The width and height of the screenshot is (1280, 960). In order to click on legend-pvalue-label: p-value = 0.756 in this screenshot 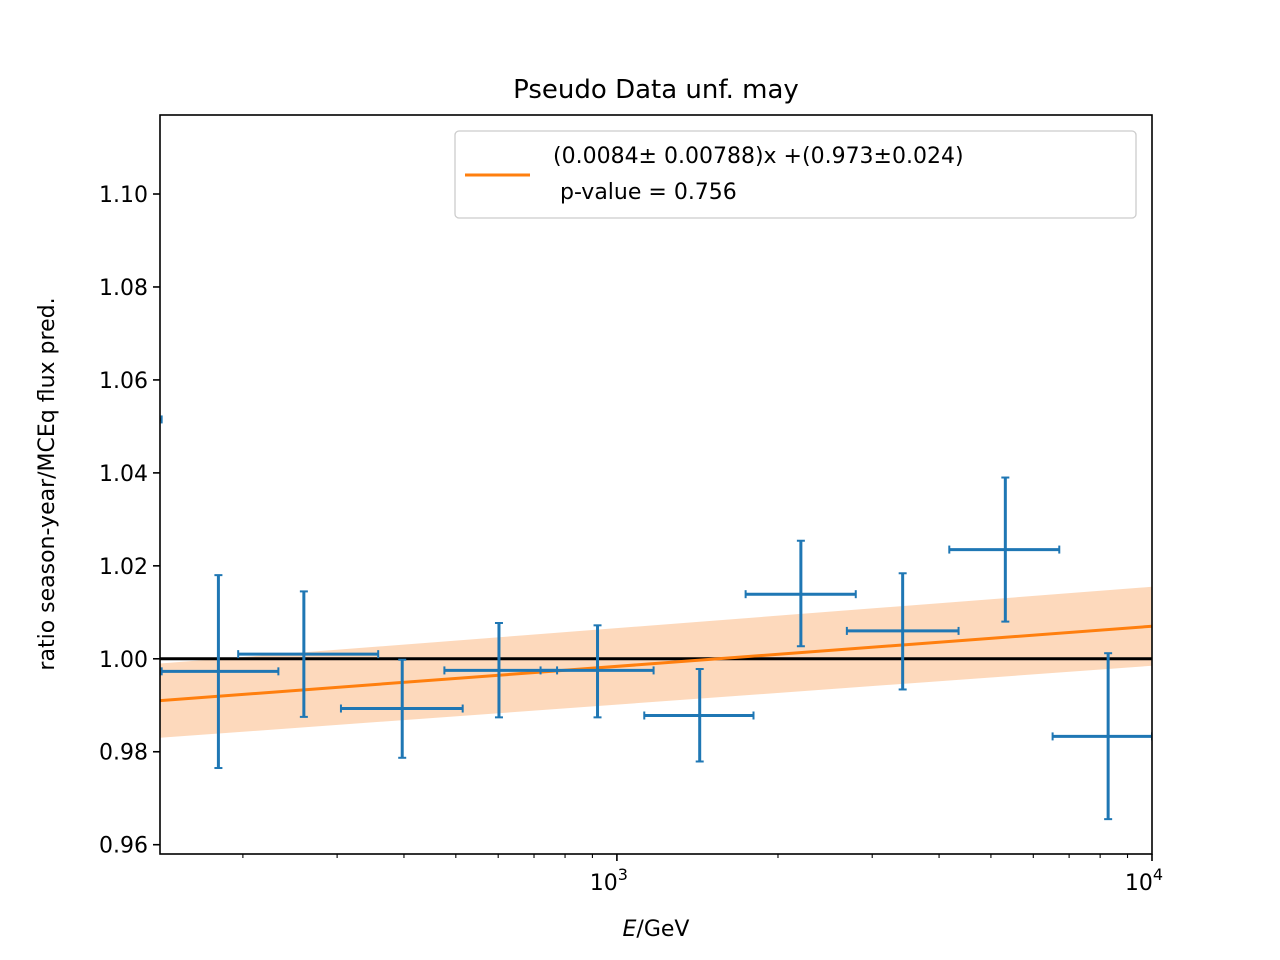, I will do `click(645, 192)`.